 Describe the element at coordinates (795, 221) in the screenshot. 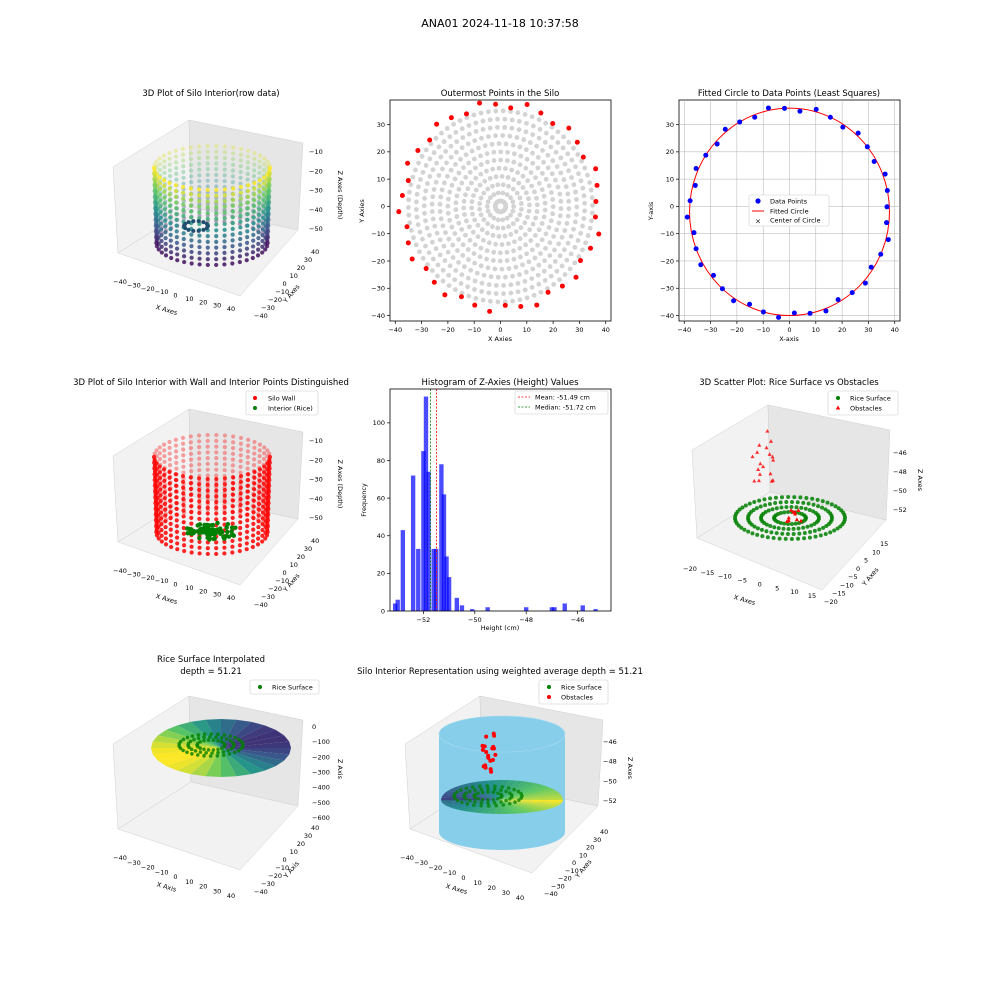

I see `legend-label-center: Center of Circle` at that location.